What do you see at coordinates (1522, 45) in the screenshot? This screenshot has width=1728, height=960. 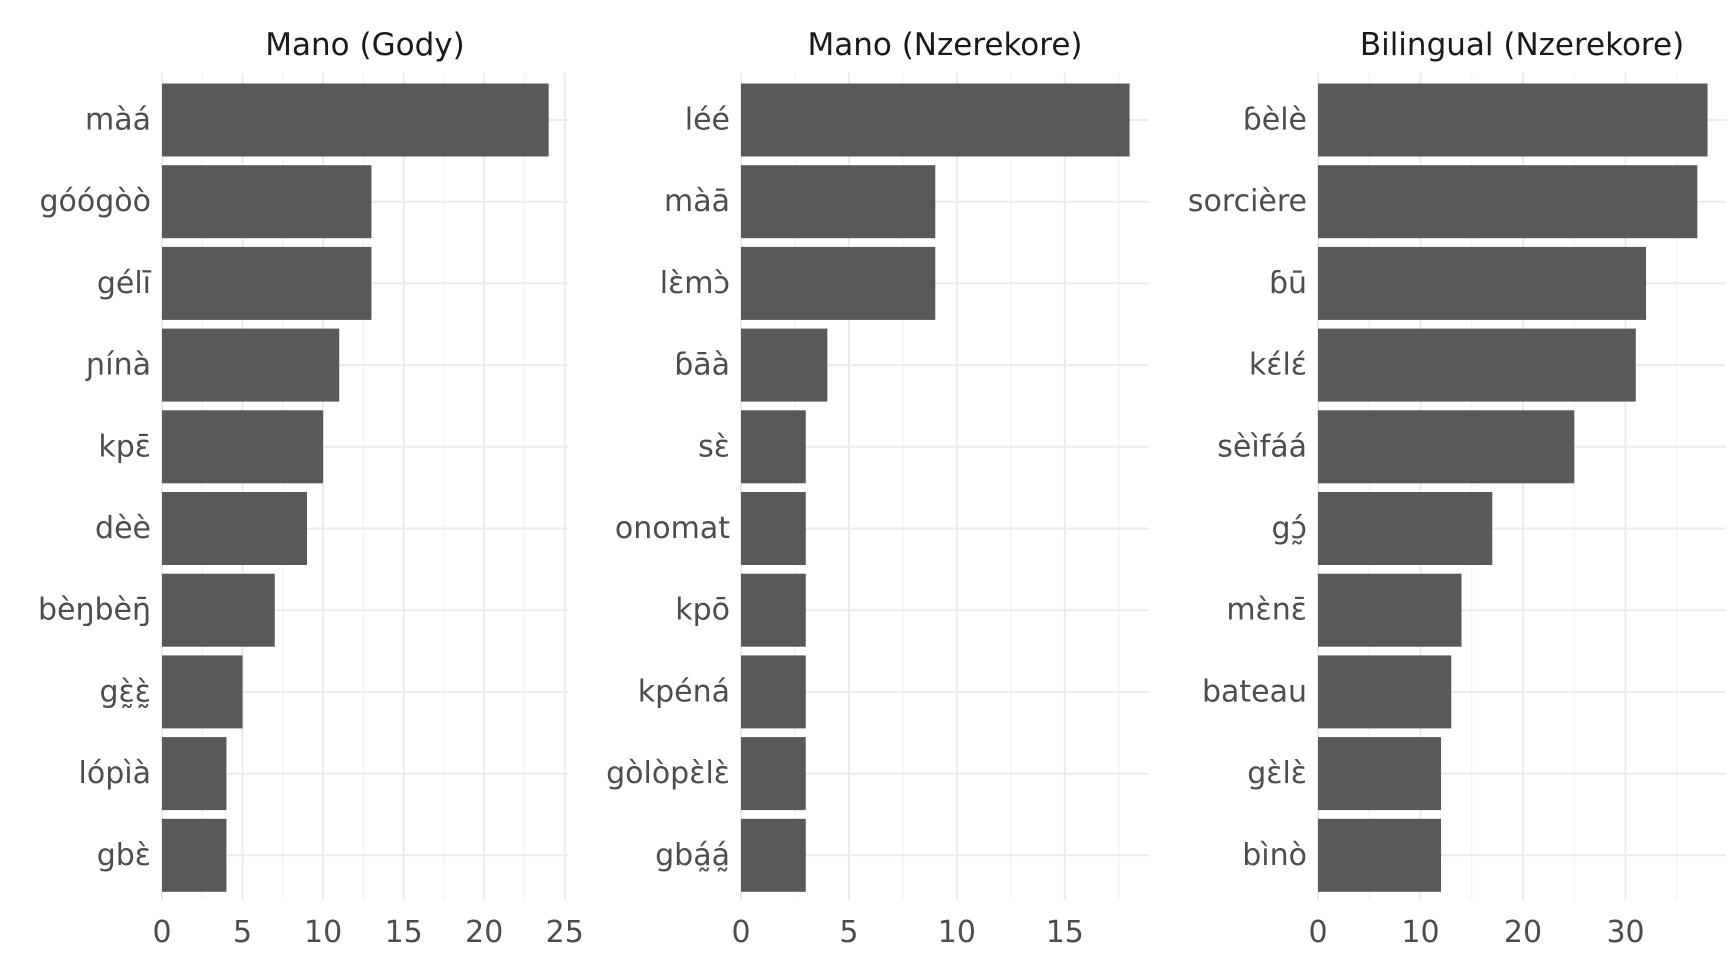 I see `panel-title: Bilingual (Nzerekore)` at bounding box center [1522, 45].